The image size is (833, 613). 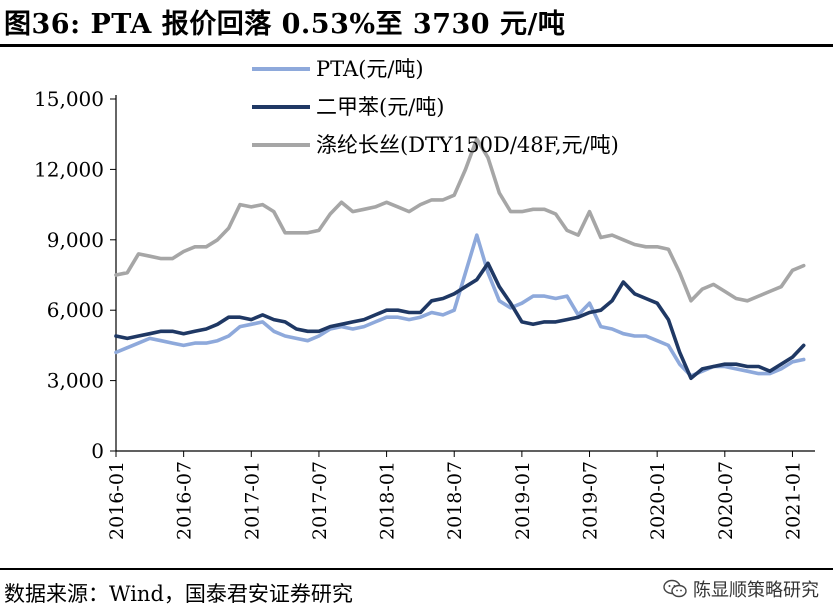 I want to click on y-tick-label: 12,000, so click(x=69, y=169).